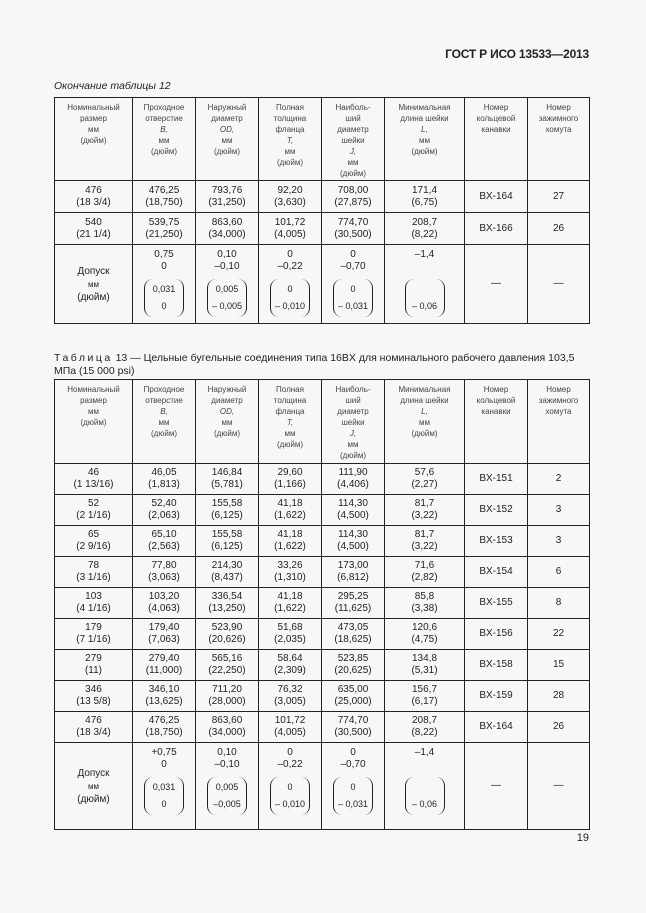 Image resolution: width=646 pixels, height=913 pixels. What do you see at coordinates (424, 139) in the screenshot?
I see `column-header: Минимальная длина шейки L, мм (дюйм)` at bounding box center [424, 139].